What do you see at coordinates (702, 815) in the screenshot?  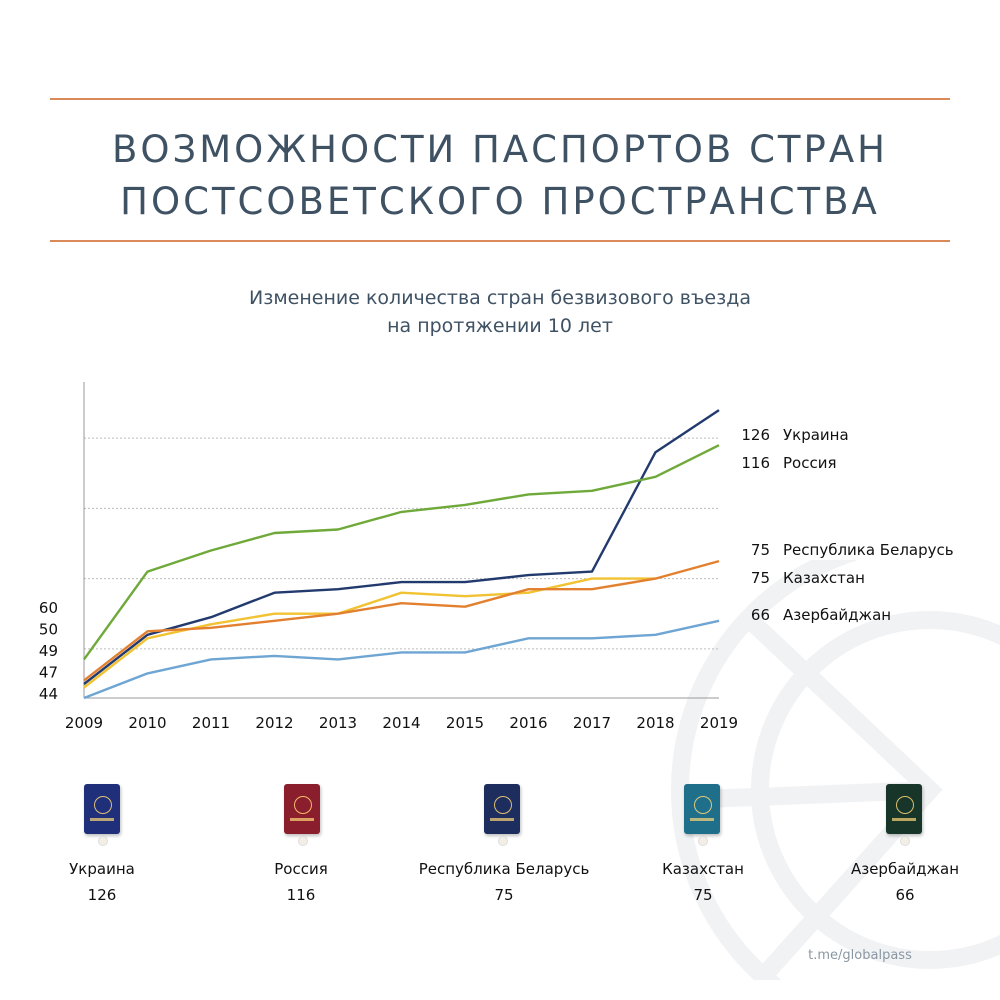 I see `passport-kazakhstan-icon` at bounding box center [702, 815].